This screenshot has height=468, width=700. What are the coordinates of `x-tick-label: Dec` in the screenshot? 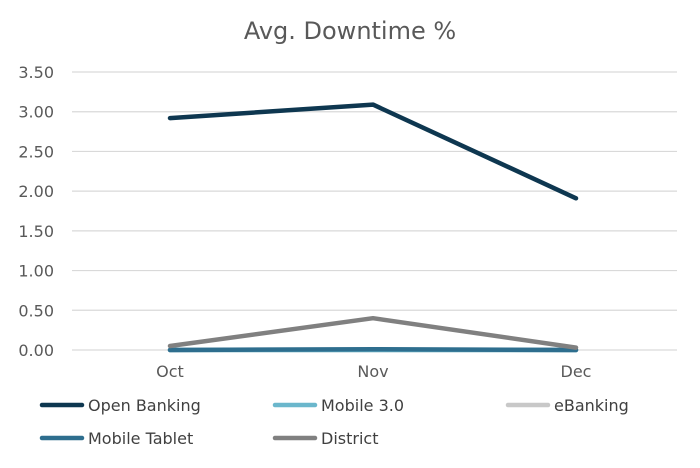 It's located at (576, 371).